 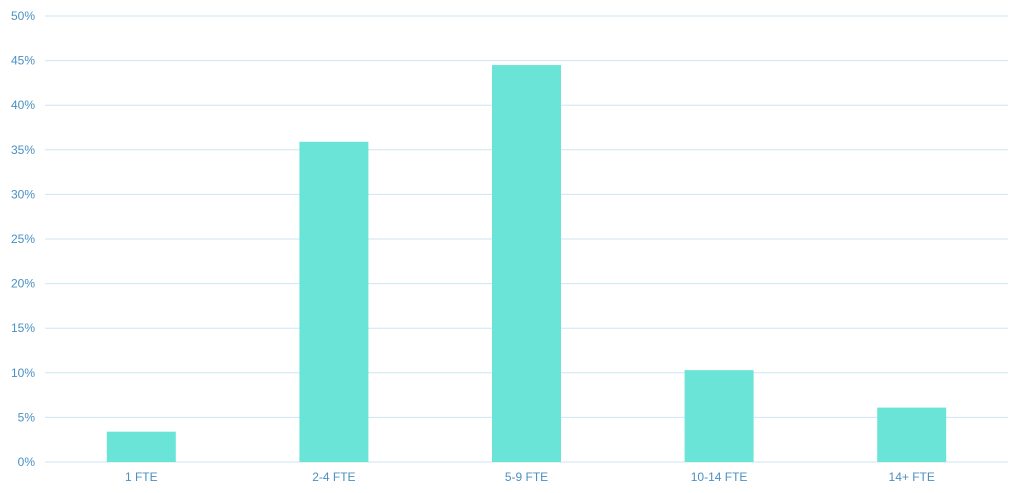 What do you see at coordinates (526, 477) in the screenshot?
I see `x-category-label: 5-9 FTE` at bounding box center [526, 477].